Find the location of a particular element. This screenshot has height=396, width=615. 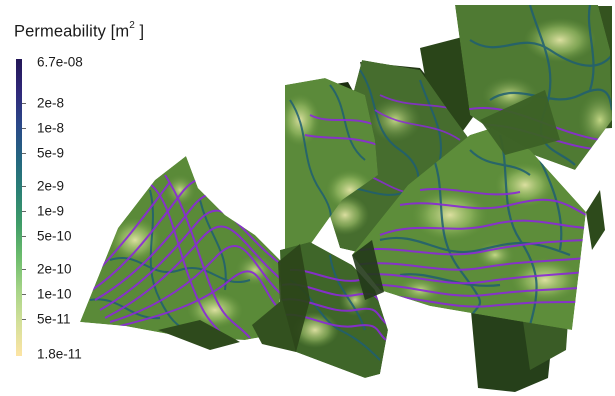

colorbar-tick-label: 2e-8 is located at coordinates (51, 103).